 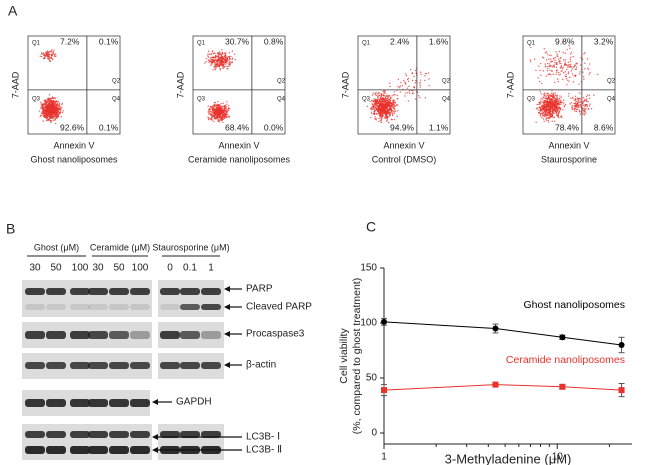 I want to click on band-label: Procaspase3, so click(x=275, y=334).